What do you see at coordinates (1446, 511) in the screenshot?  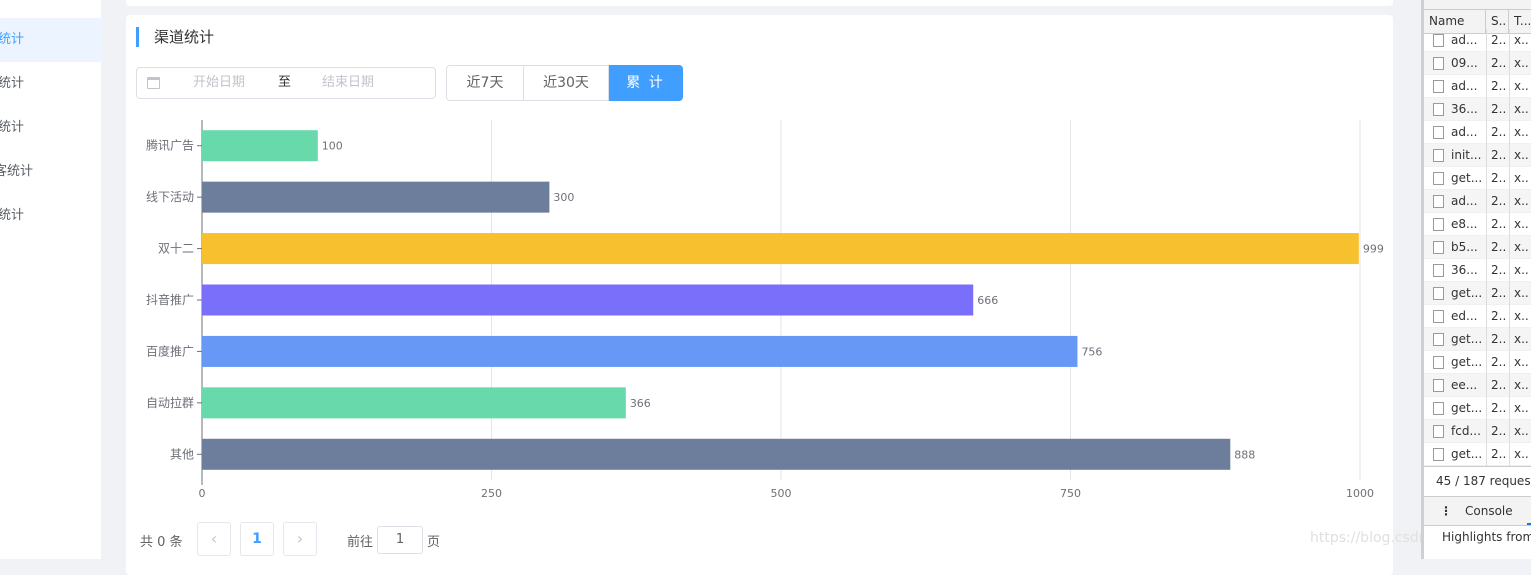 I see `more-vert-icon: ⋮` at bounding box center [1446, 511].